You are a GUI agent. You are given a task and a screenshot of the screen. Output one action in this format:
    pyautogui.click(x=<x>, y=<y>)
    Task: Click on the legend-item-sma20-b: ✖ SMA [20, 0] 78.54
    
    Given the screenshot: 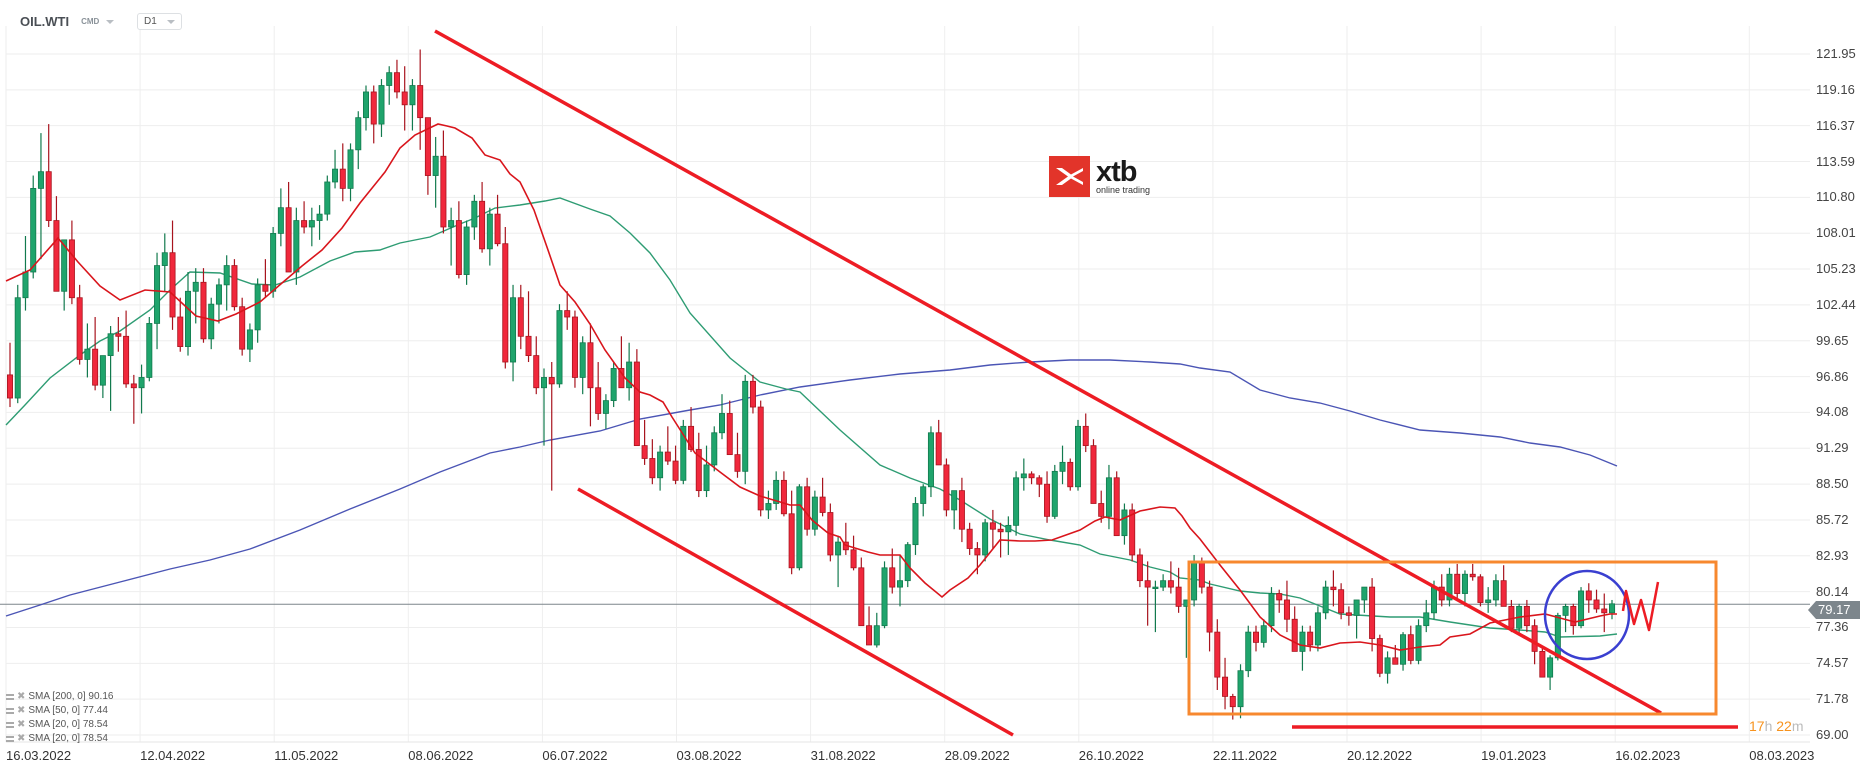 What is the action you would take?
    pyautogui.click(x=59, y=739)
    